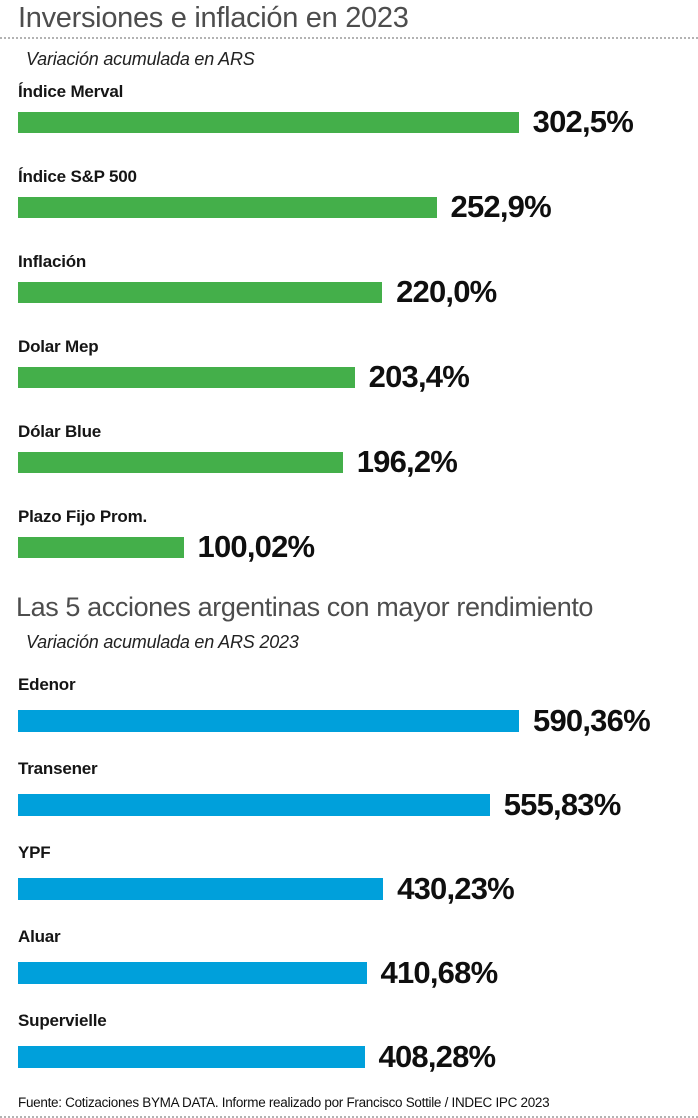 The image size is (698, 1118). I want to click on bar-row: Dolar Mep 203,4%, so click(349, 366).